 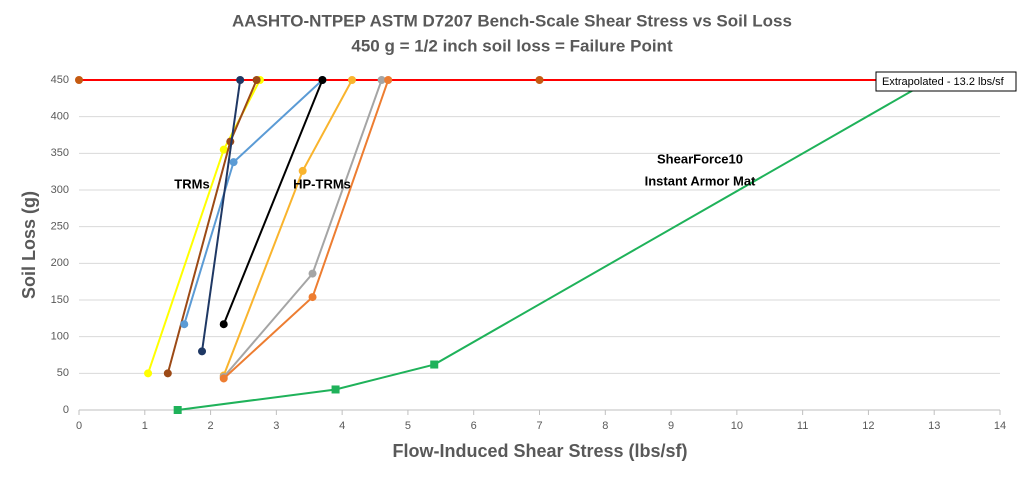 What do you see at coordinates (605, 426) in the screenshot?
I see `x-tick-label: 8` at bounding box center [605, 426].